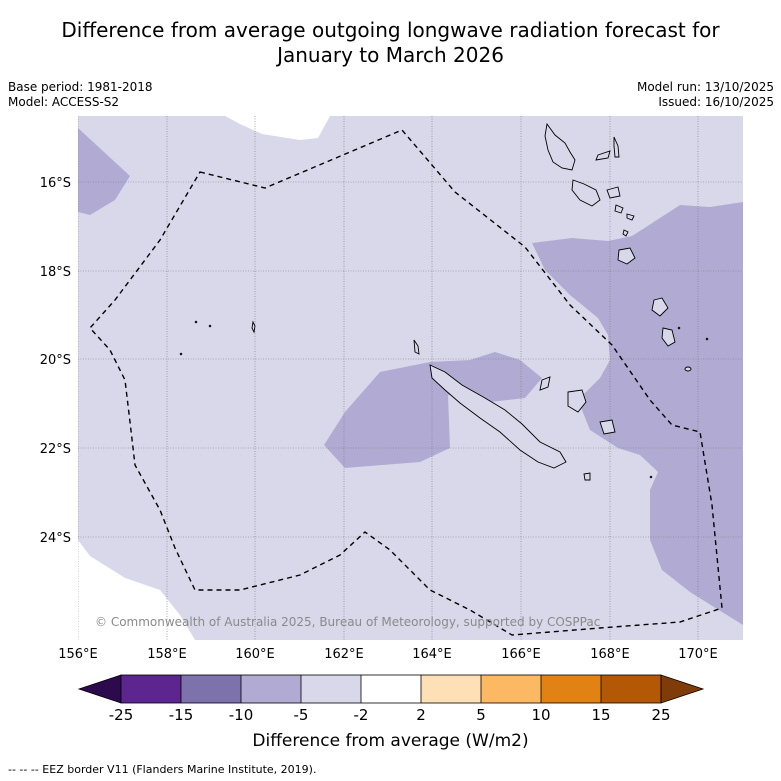 The width and height of the screenshot is (781, 781). I want to click on new-caledonia-island, so click(498, 416).